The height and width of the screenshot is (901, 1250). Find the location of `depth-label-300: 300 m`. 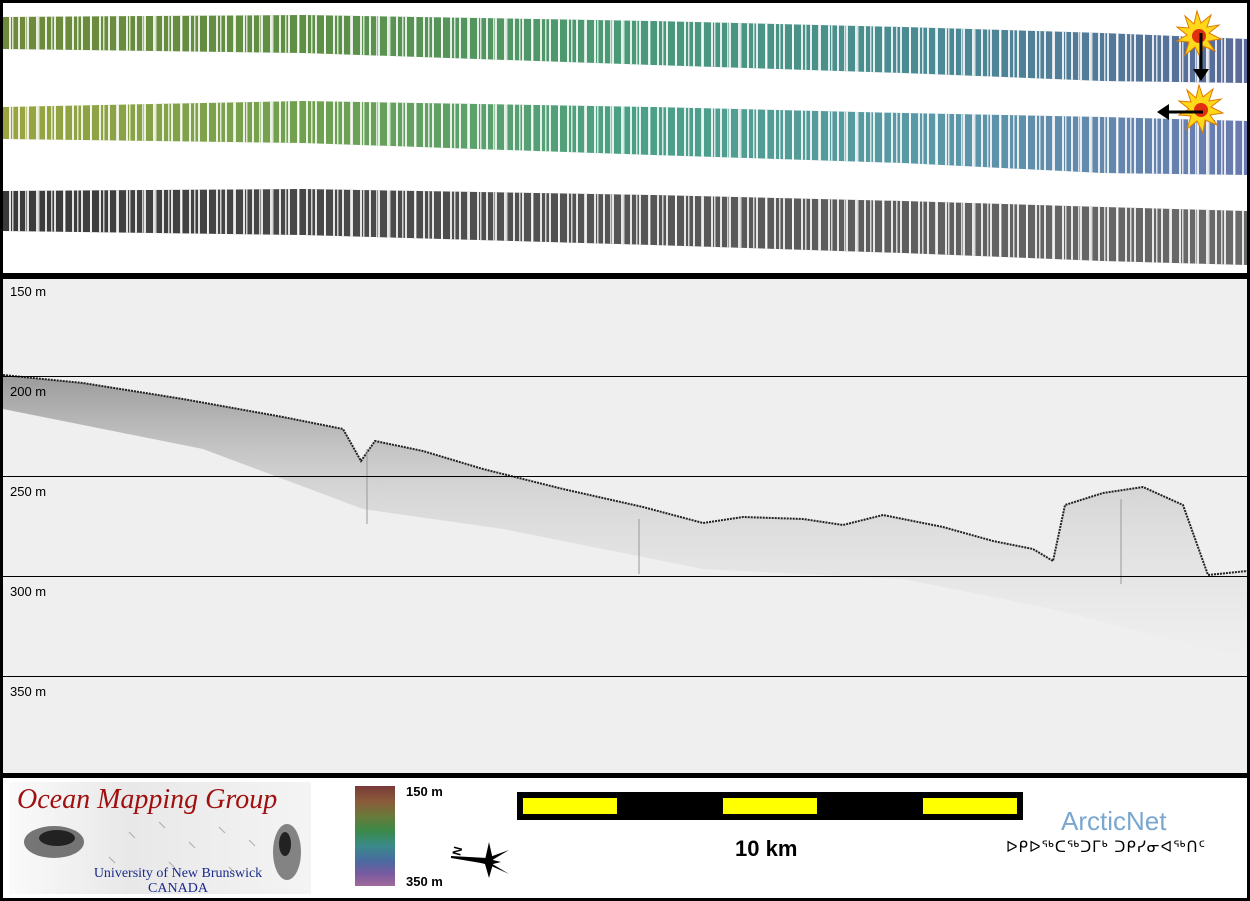

depth-label-300: 300 m is located at coordinates (28, 591).